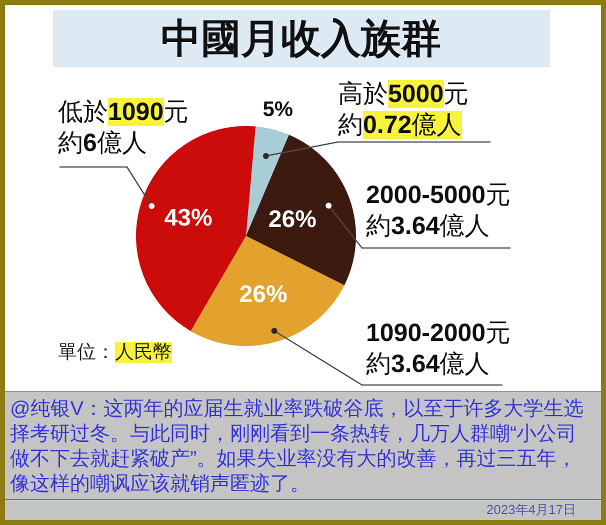 The image size is (606, 525). I want to click on category-label: 2000-5000元約3.64億人, so click(439, 211).